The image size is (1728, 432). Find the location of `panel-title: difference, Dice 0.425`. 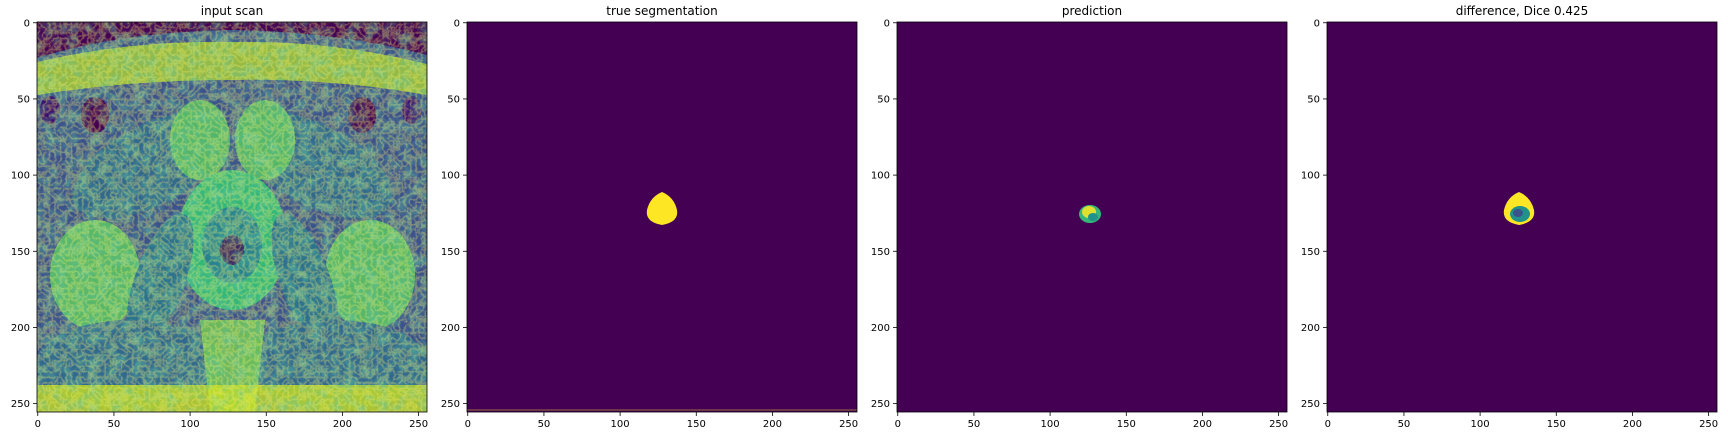

panel-title: difference, Dice 0.425 is located at coordinates (1522, 11).